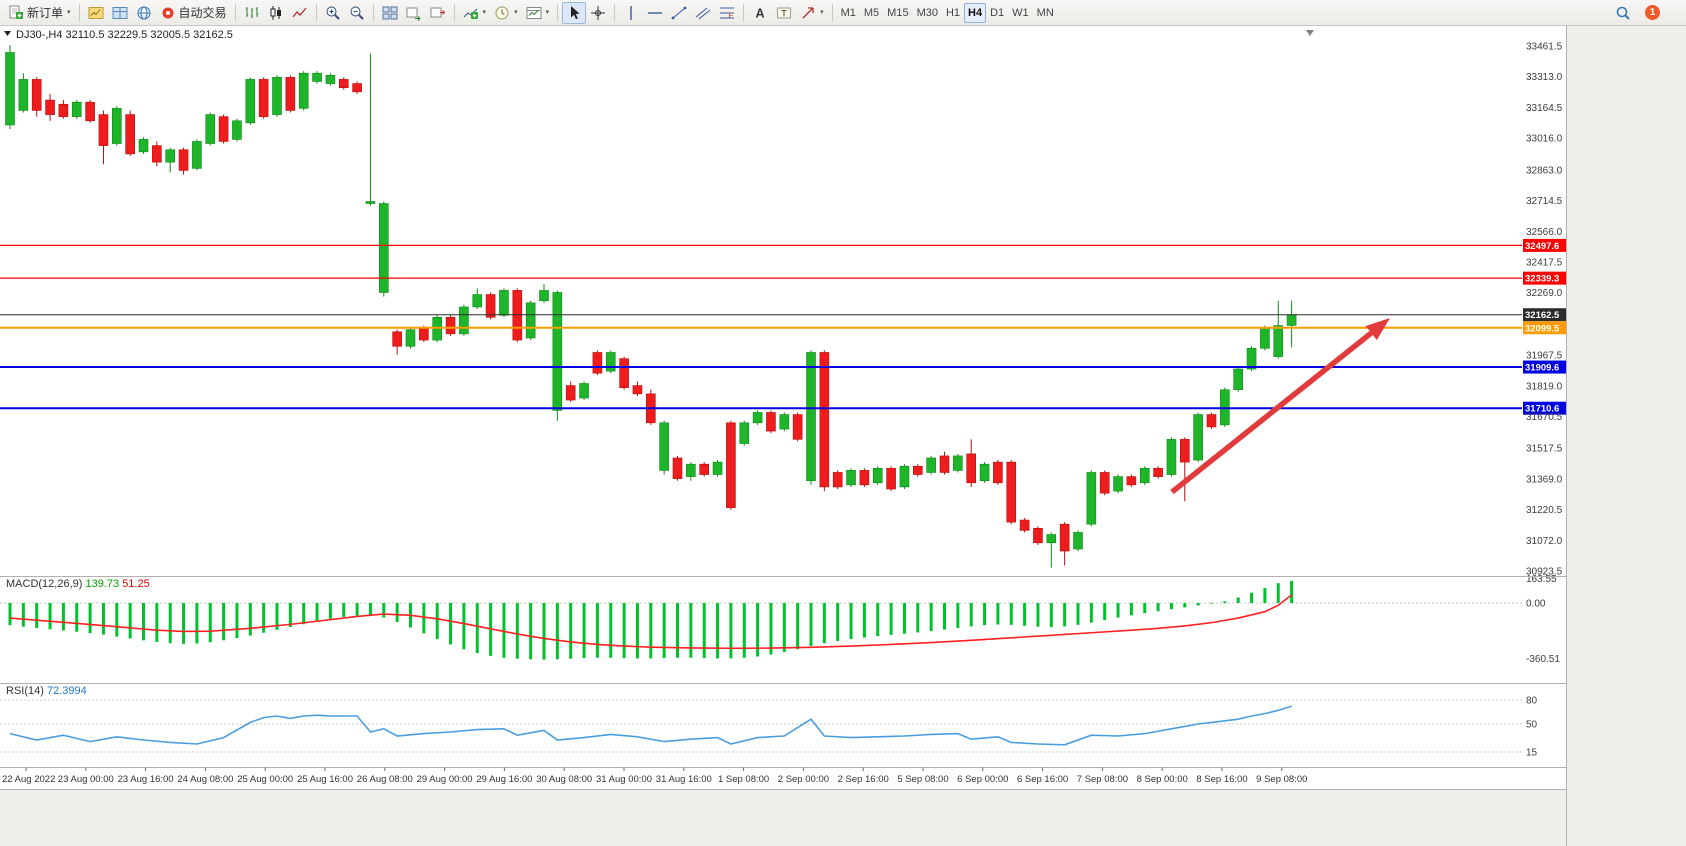 Image resolution: width=1686 pixels, height=846 pixels. Describe the element at coordinates (1020, 13) in the screenshot. I see `timeframe-w1-button: W1` at that location.